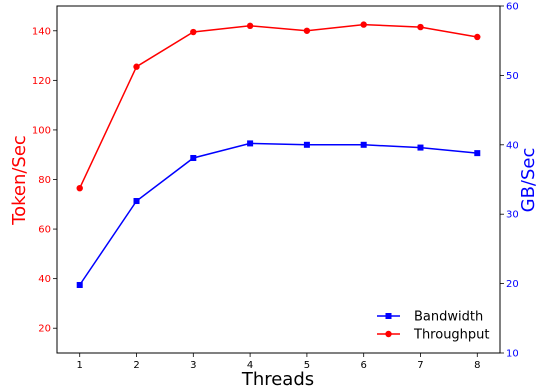 The image size is (543, 391). I want to click on left-tick-label: 40, so click(44, 279).